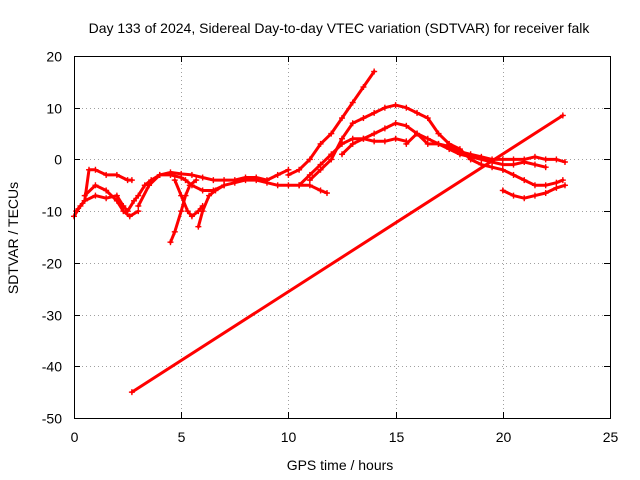 This screenshot has width=640, height=480. What do you see at coordinates (54, 109) in the screenshot?
I see `y-tick-label: 10` at bounding box center [54, 109].